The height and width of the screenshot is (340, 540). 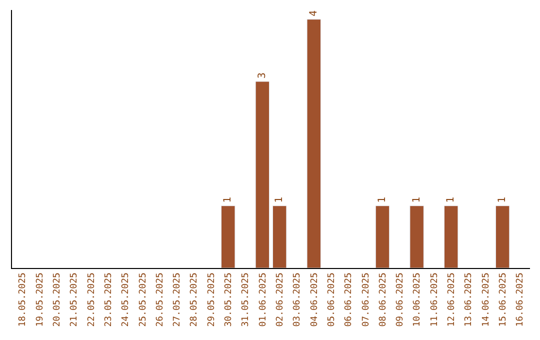 I want to click on x-tick-label: 18.05.2025, so click(x=23, y=299).